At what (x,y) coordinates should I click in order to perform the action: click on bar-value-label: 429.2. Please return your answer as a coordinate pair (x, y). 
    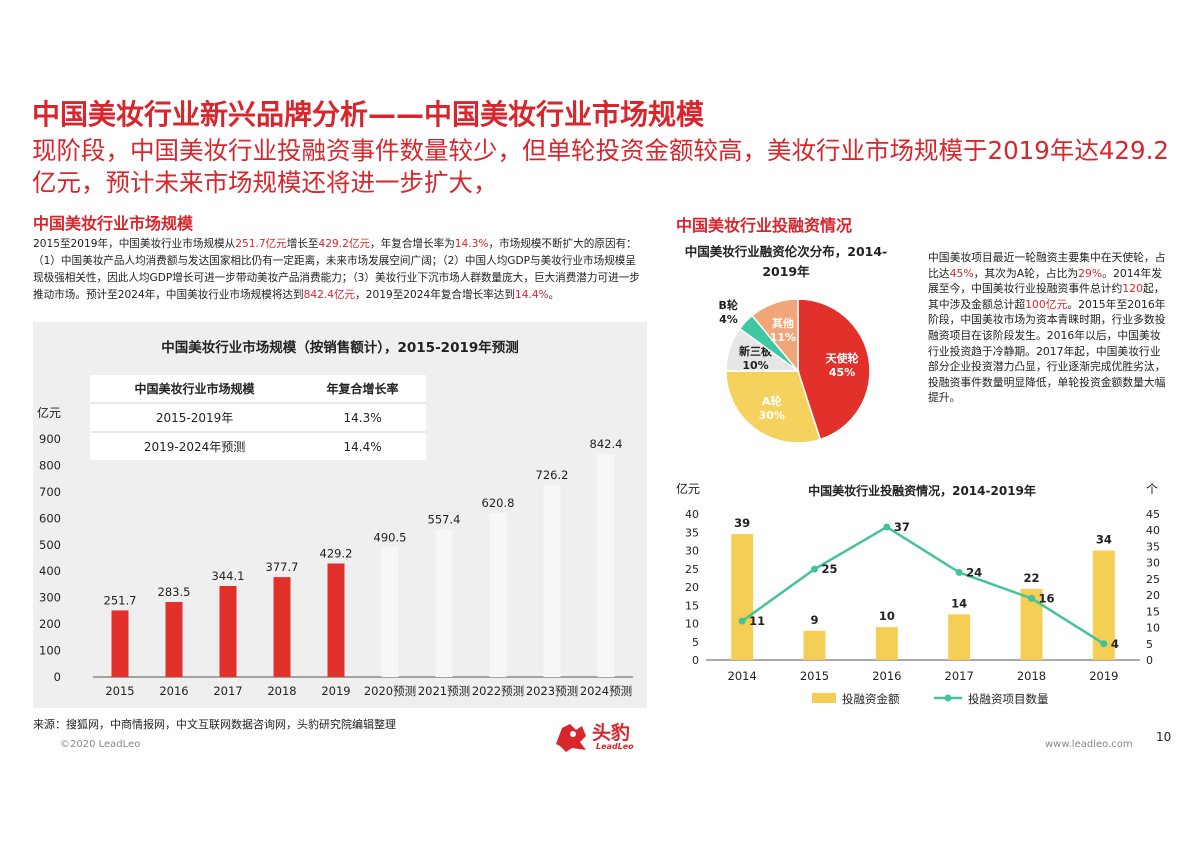
    Looking at the image, I should click on (336, 554).